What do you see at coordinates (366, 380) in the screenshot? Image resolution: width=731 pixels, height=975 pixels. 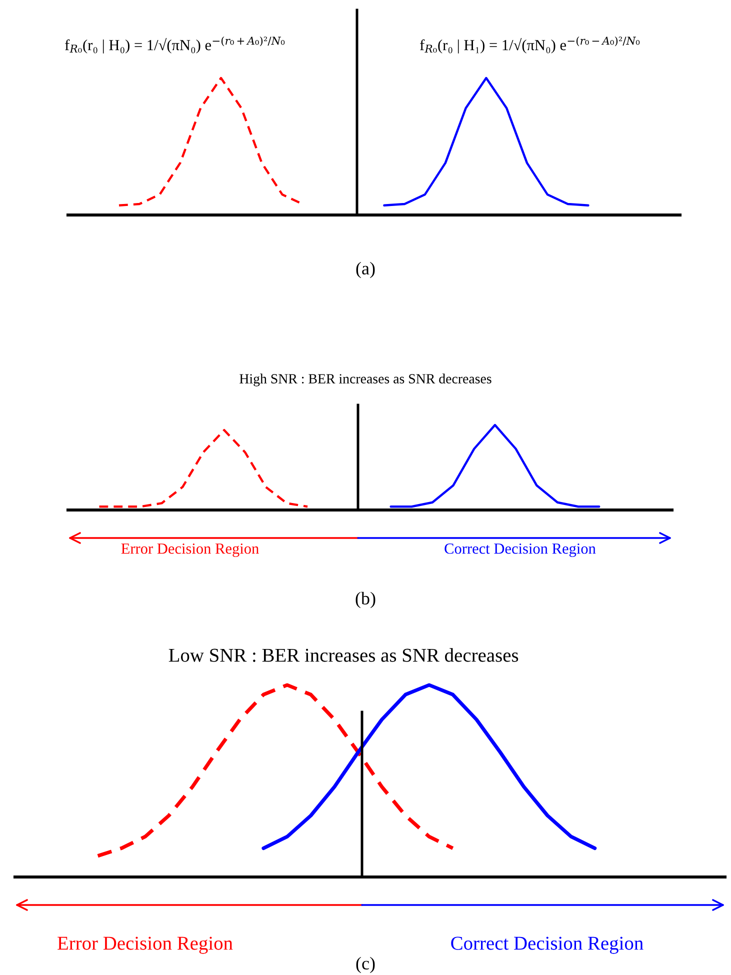 I see `chart-title: High SNR : BER increases as SNR decreases` at bounding box center [366, 380].